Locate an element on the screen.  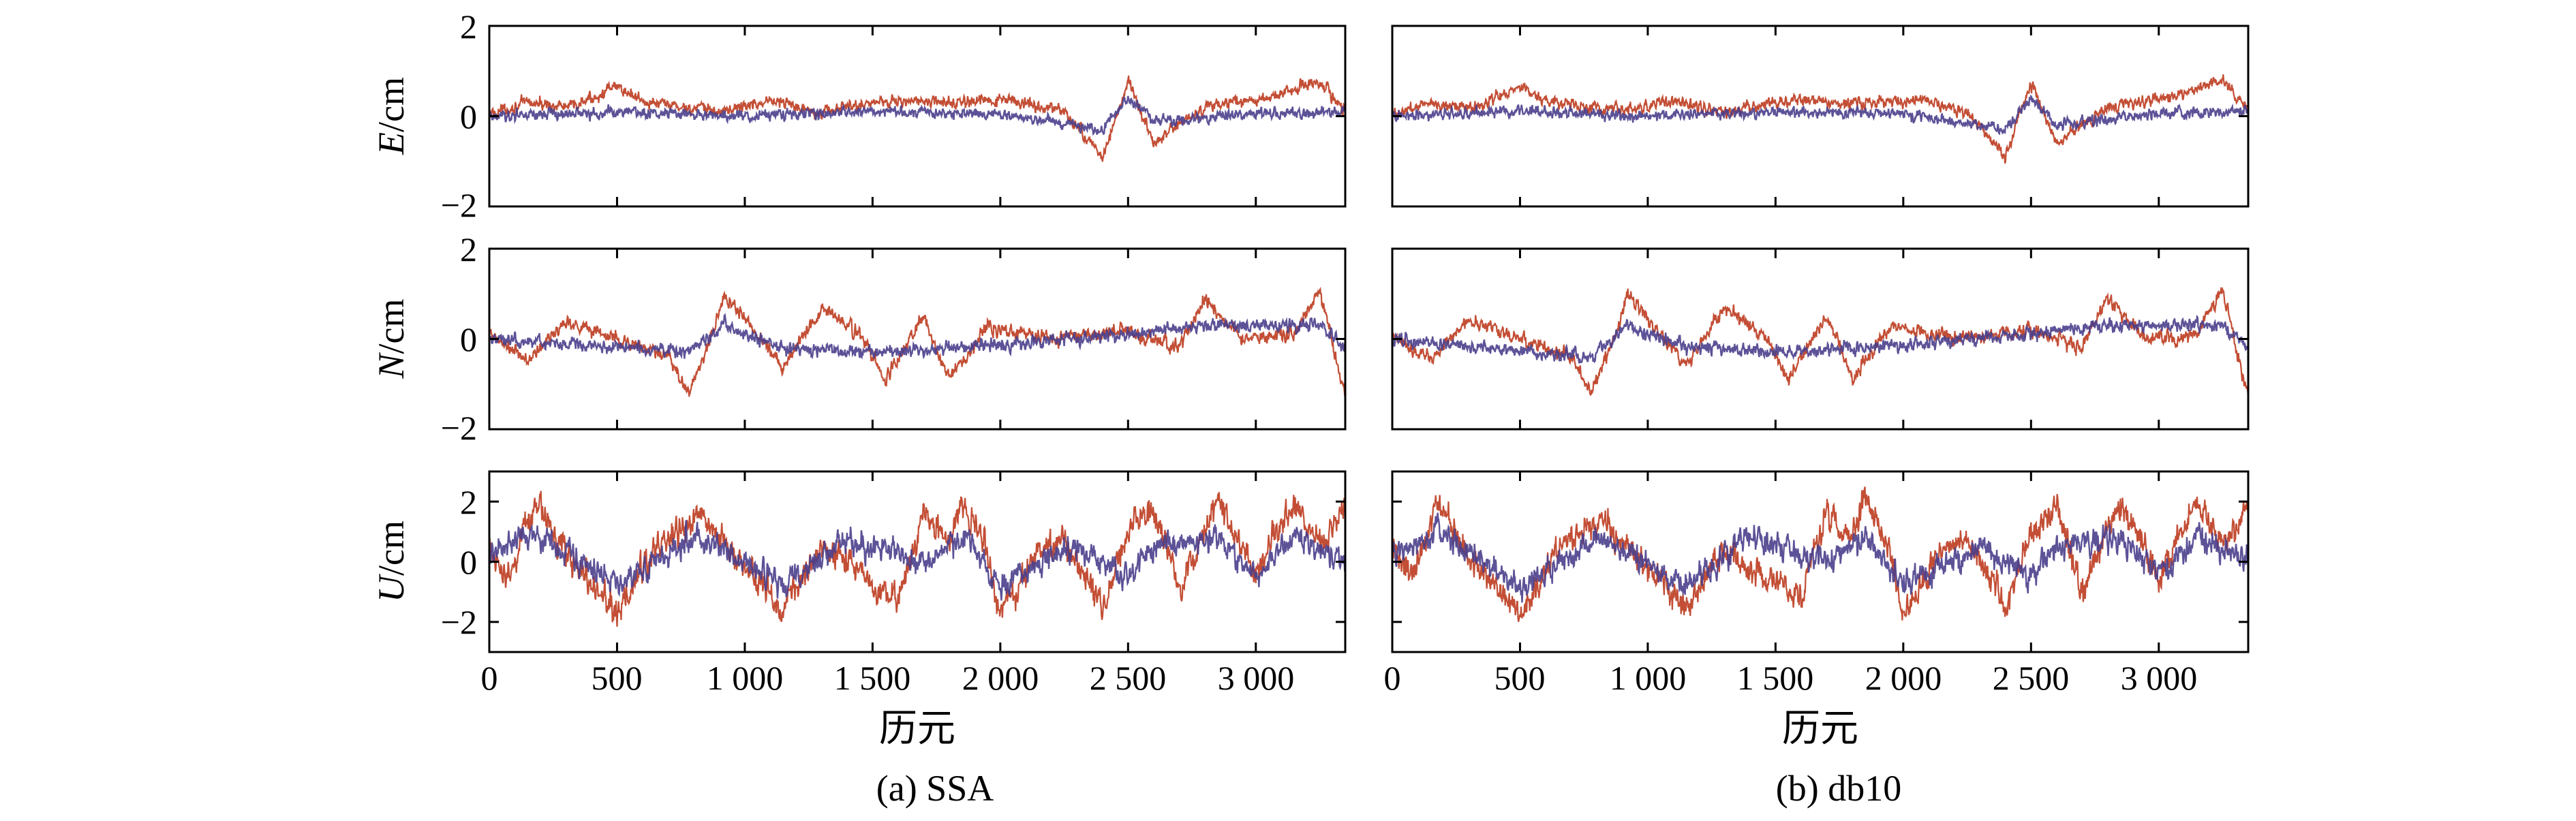
panel-a-subplot-u: 2 0 −2 U/cm is located at coordinates (859, 561).